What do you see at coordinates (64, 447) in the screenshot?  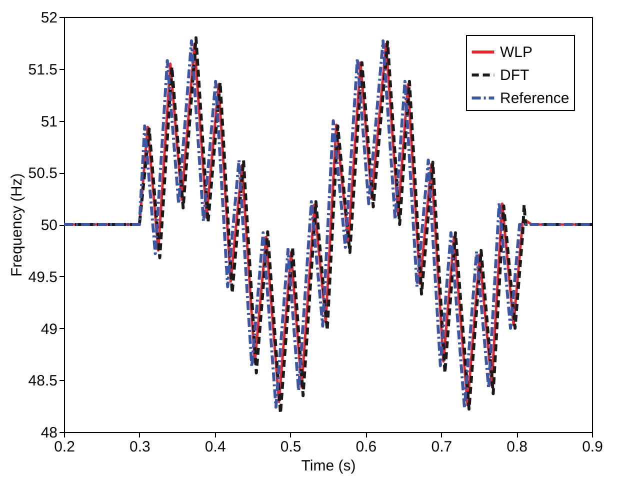 I see `x-tick-label: 0.2` at bounding box center [64, 447].